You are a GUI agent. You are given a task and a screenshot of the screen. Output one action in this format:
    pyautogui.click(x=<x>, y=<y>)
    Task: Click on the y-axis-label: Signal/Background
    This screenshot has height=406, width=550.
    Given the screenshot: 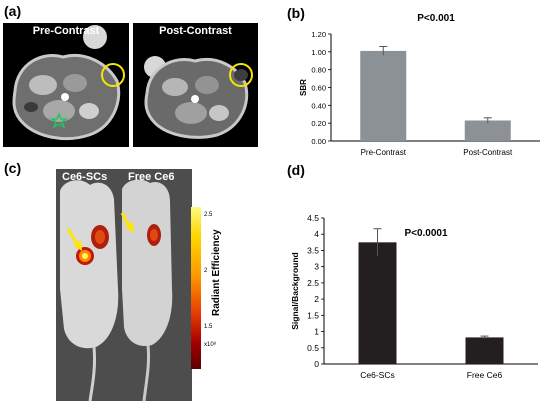 What is the action you would take?
    pyautogui.click(x=295, y=290)
    